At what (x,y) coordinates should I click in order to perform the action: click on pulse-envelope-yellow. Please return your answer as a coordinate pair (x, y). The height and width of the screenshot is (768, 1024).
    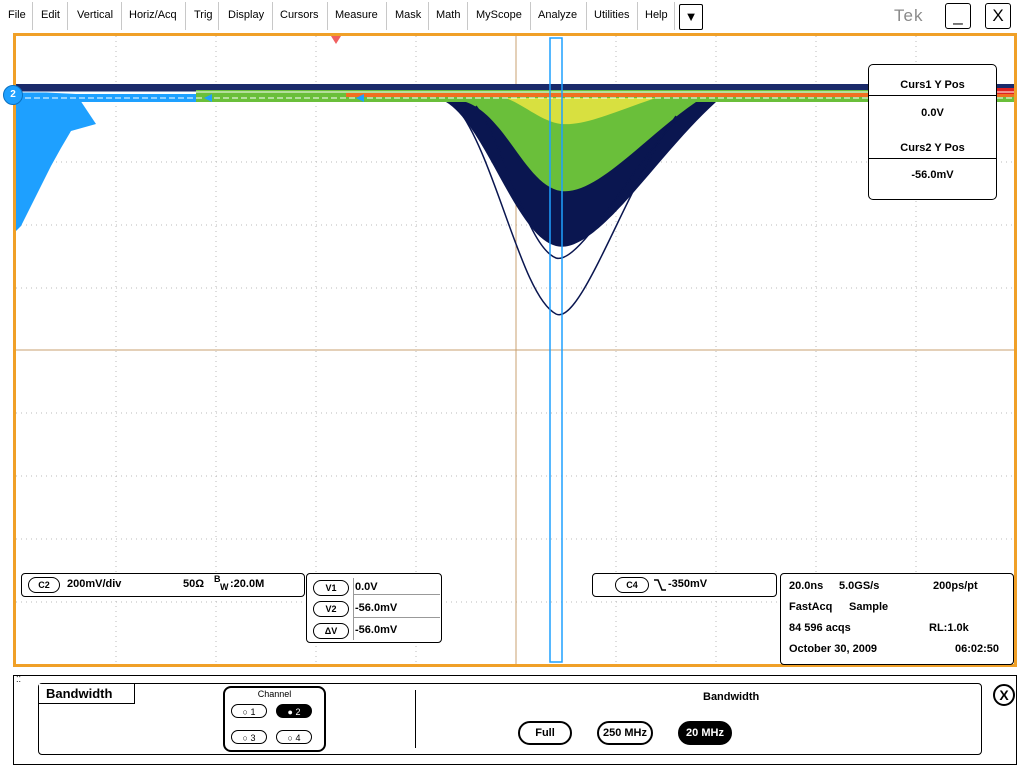
    Looking at the image, I should click on (581, 111).